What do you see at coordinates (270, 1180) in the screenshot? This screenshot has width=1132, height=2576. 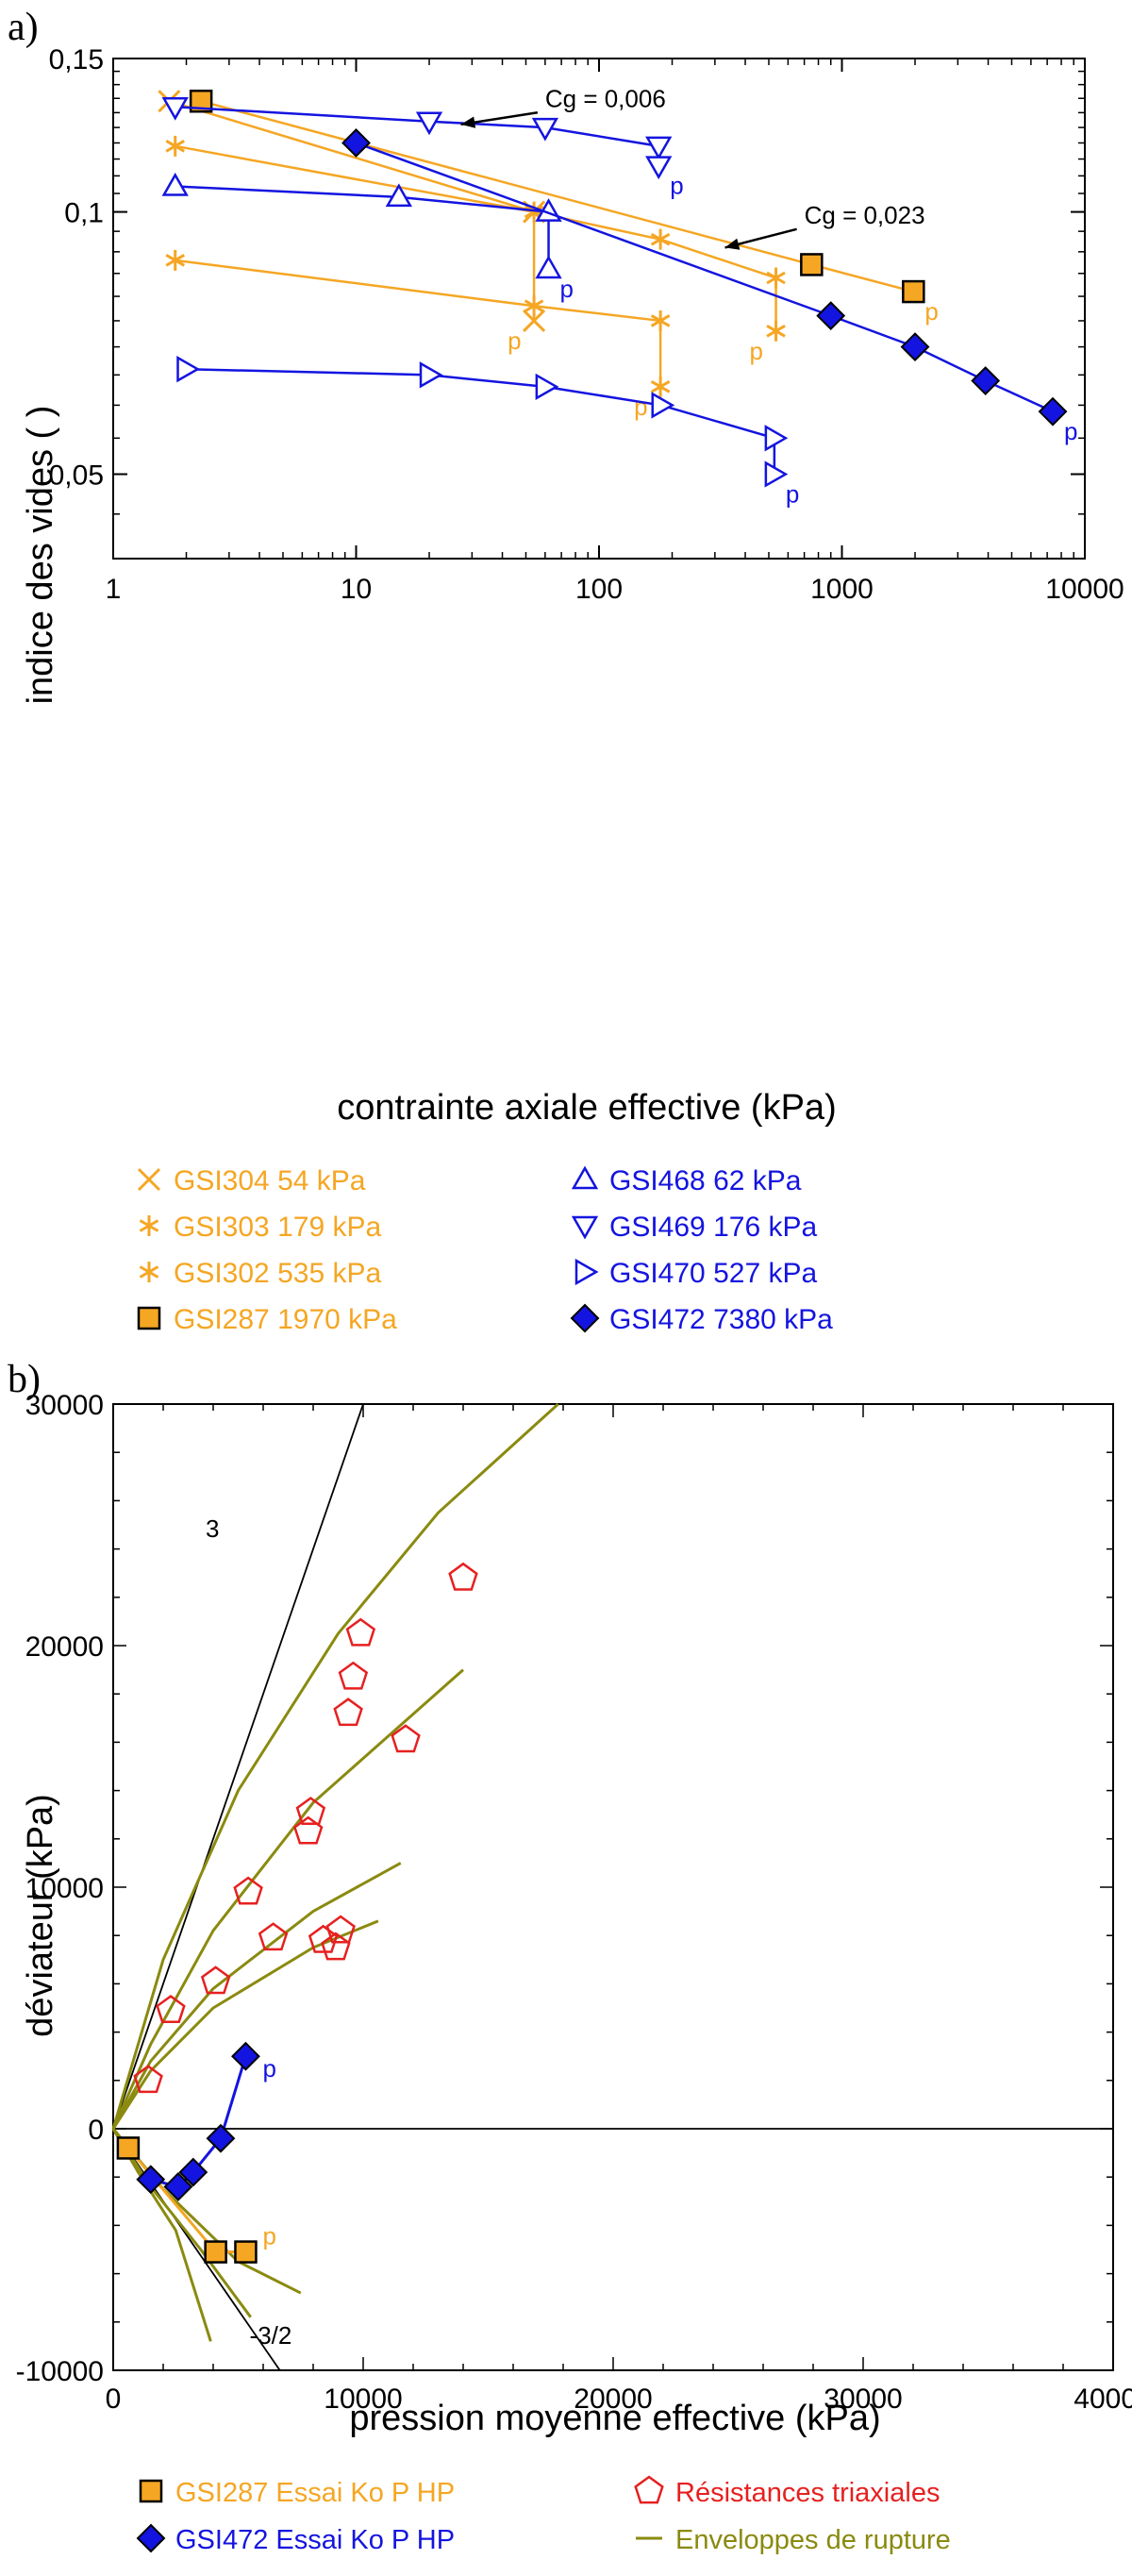 I see `legend-a-label: GSI304 54 kPa` at bounding box center [270, 1180].